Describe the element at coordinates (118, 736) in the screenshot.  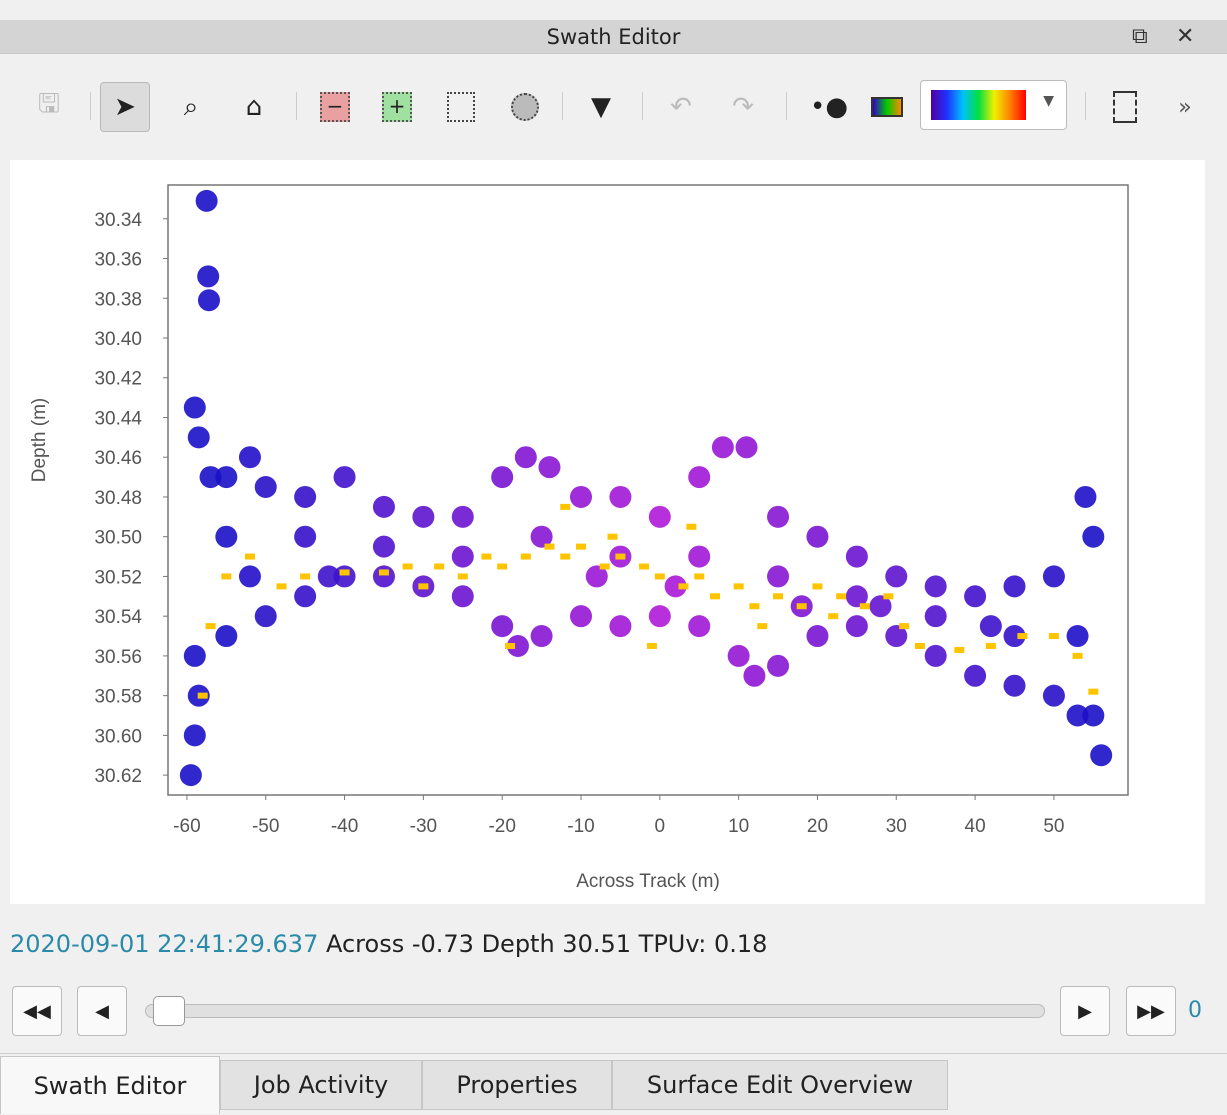
I see `y-tick-label: 30.60` at that location.